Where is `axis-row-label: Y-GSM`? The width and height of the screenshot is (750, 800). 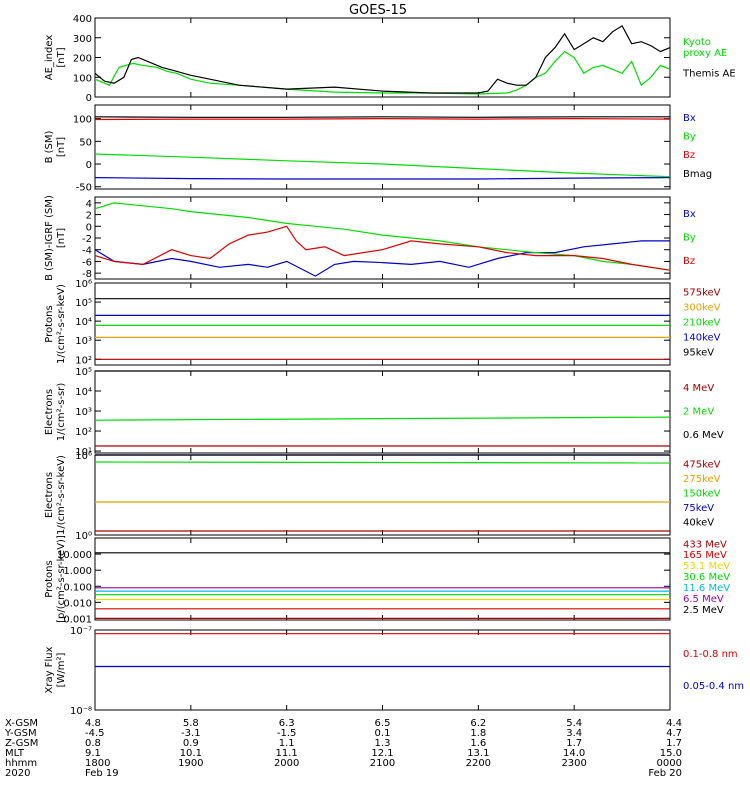 axis-row-label: Y-GSM is located at coordinates (20, 733).